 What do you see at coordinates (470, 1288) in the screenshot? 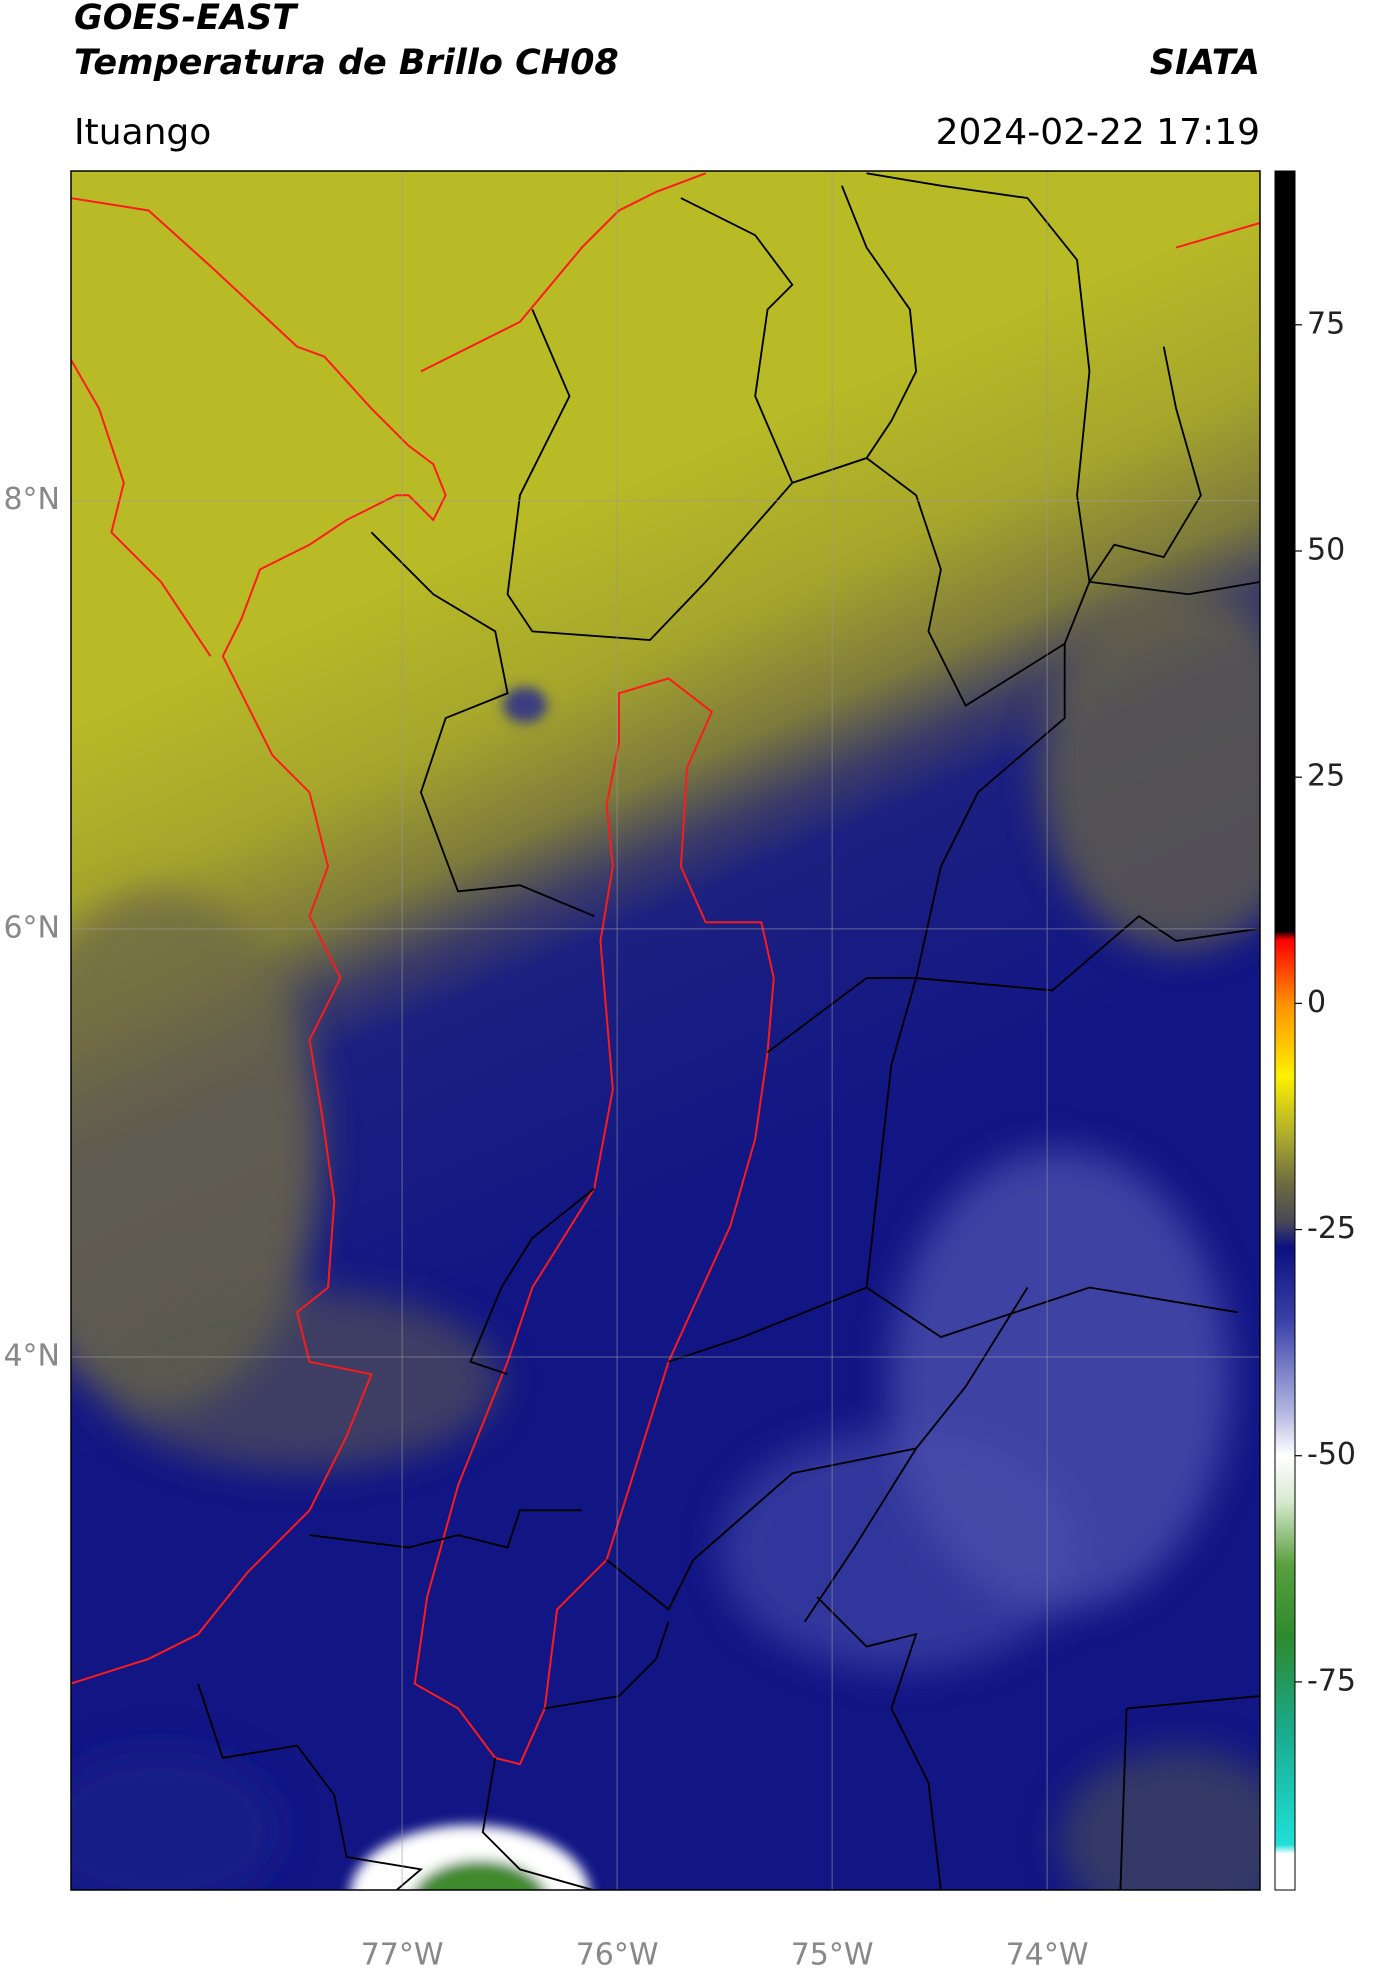
I see `cold-core` at bounding box center [470, 1288].